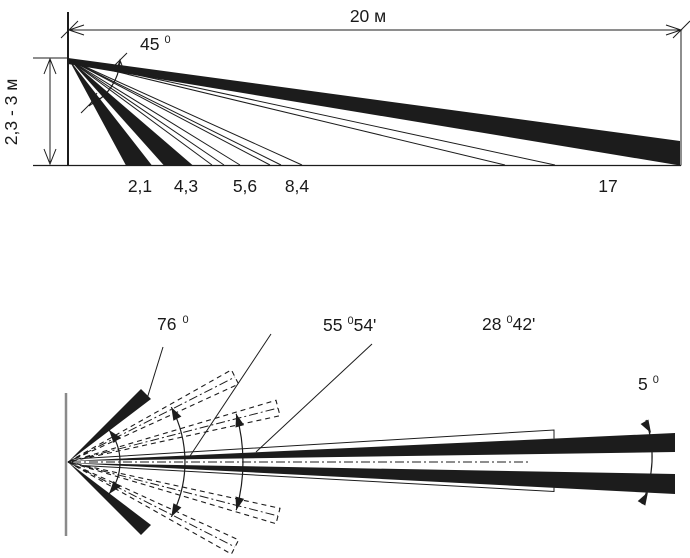 The height and width of the screenshot is (558, 690). I want to click on angle-55-arrow-top, so click(176, 414).